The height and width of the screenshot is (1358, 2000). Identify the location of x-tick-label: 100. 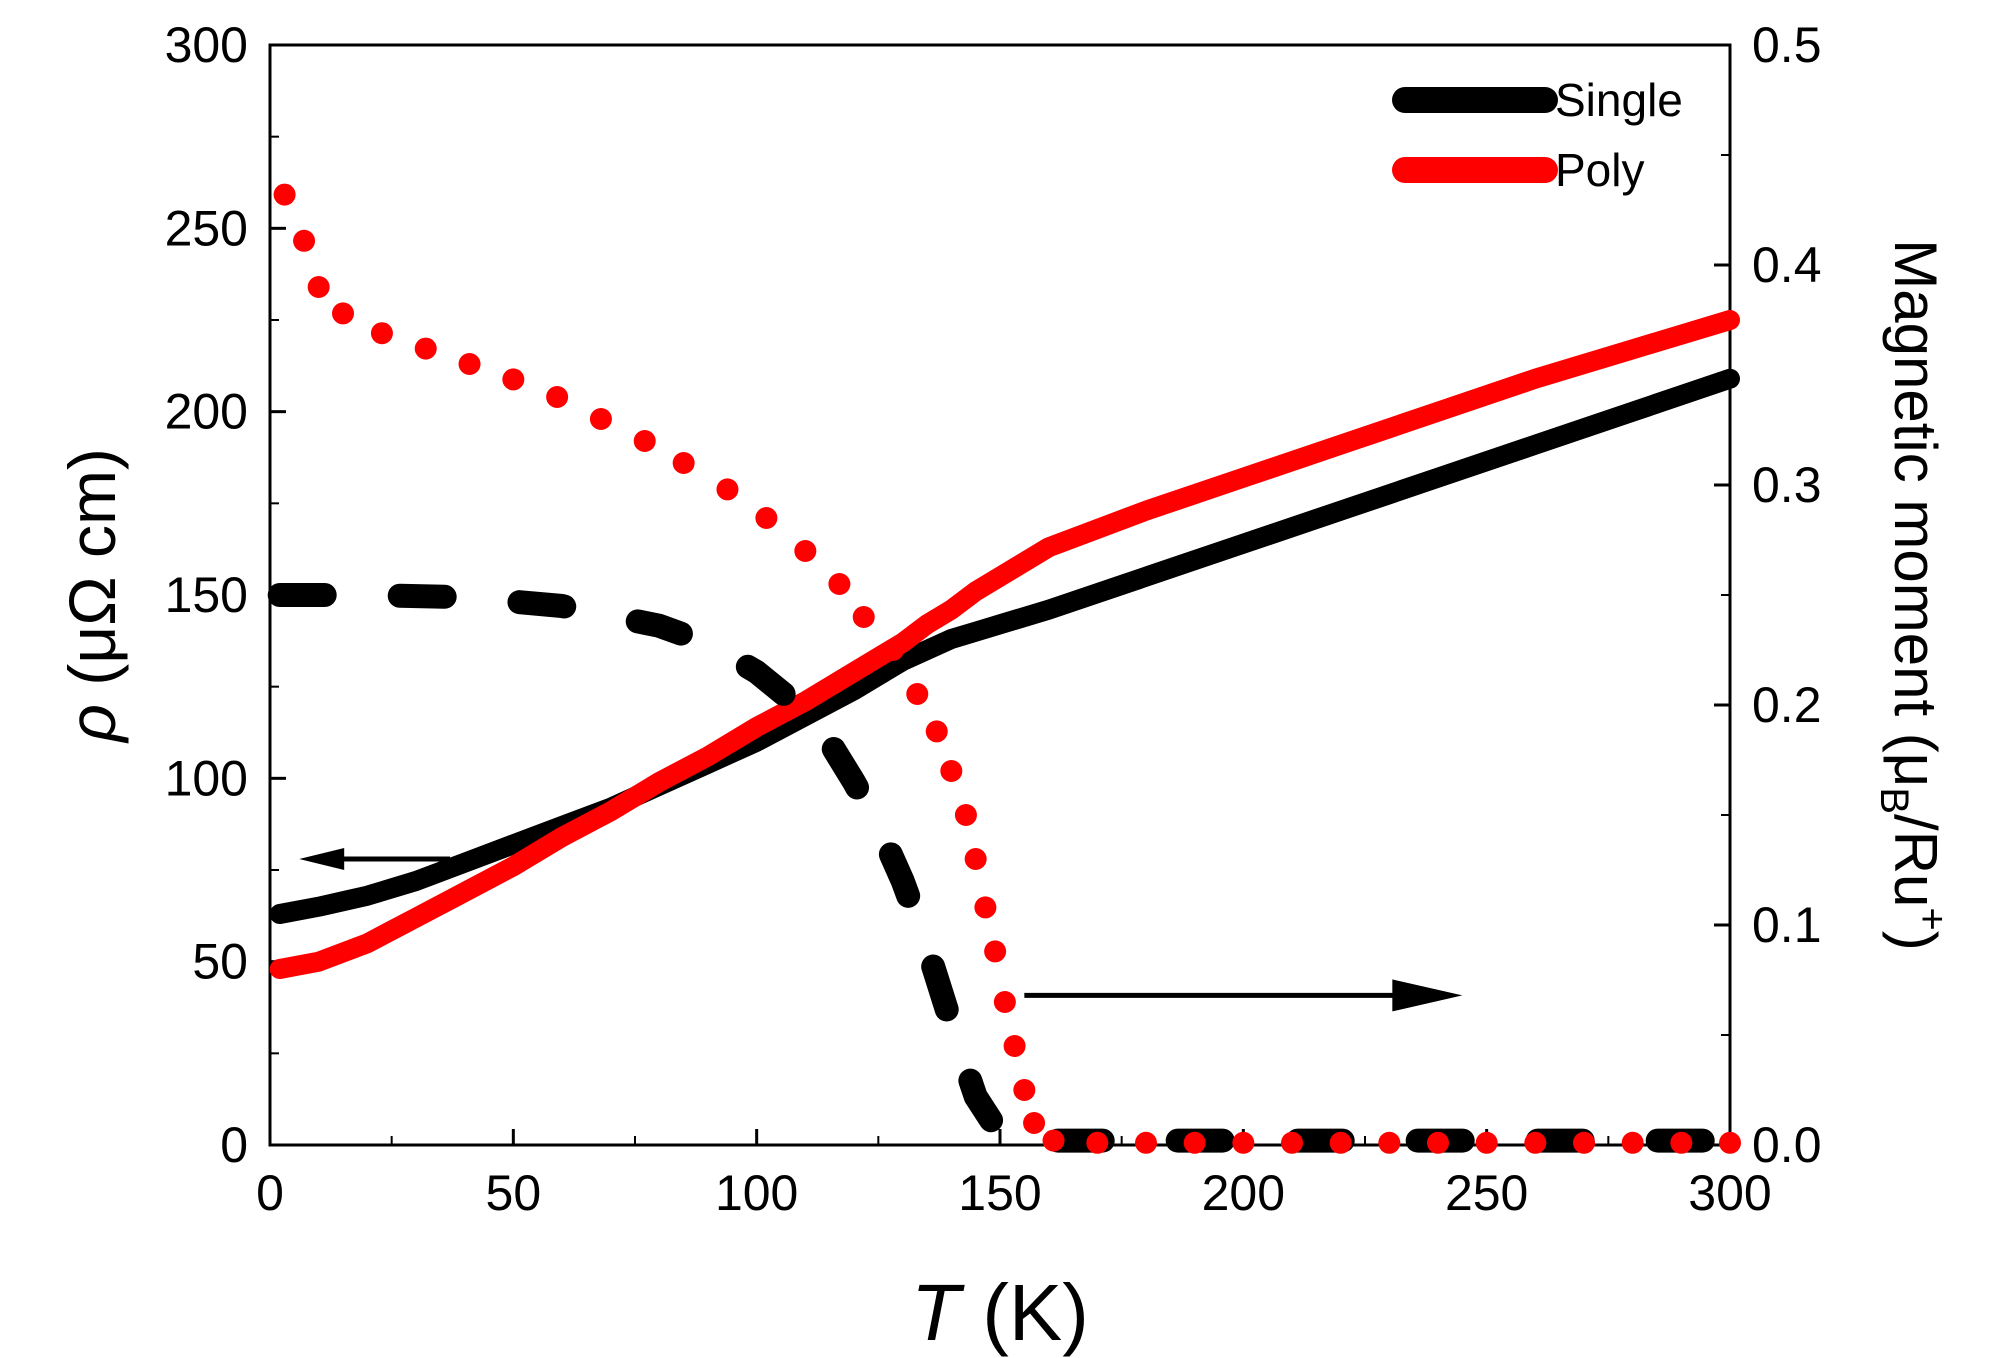
(756, 1193).